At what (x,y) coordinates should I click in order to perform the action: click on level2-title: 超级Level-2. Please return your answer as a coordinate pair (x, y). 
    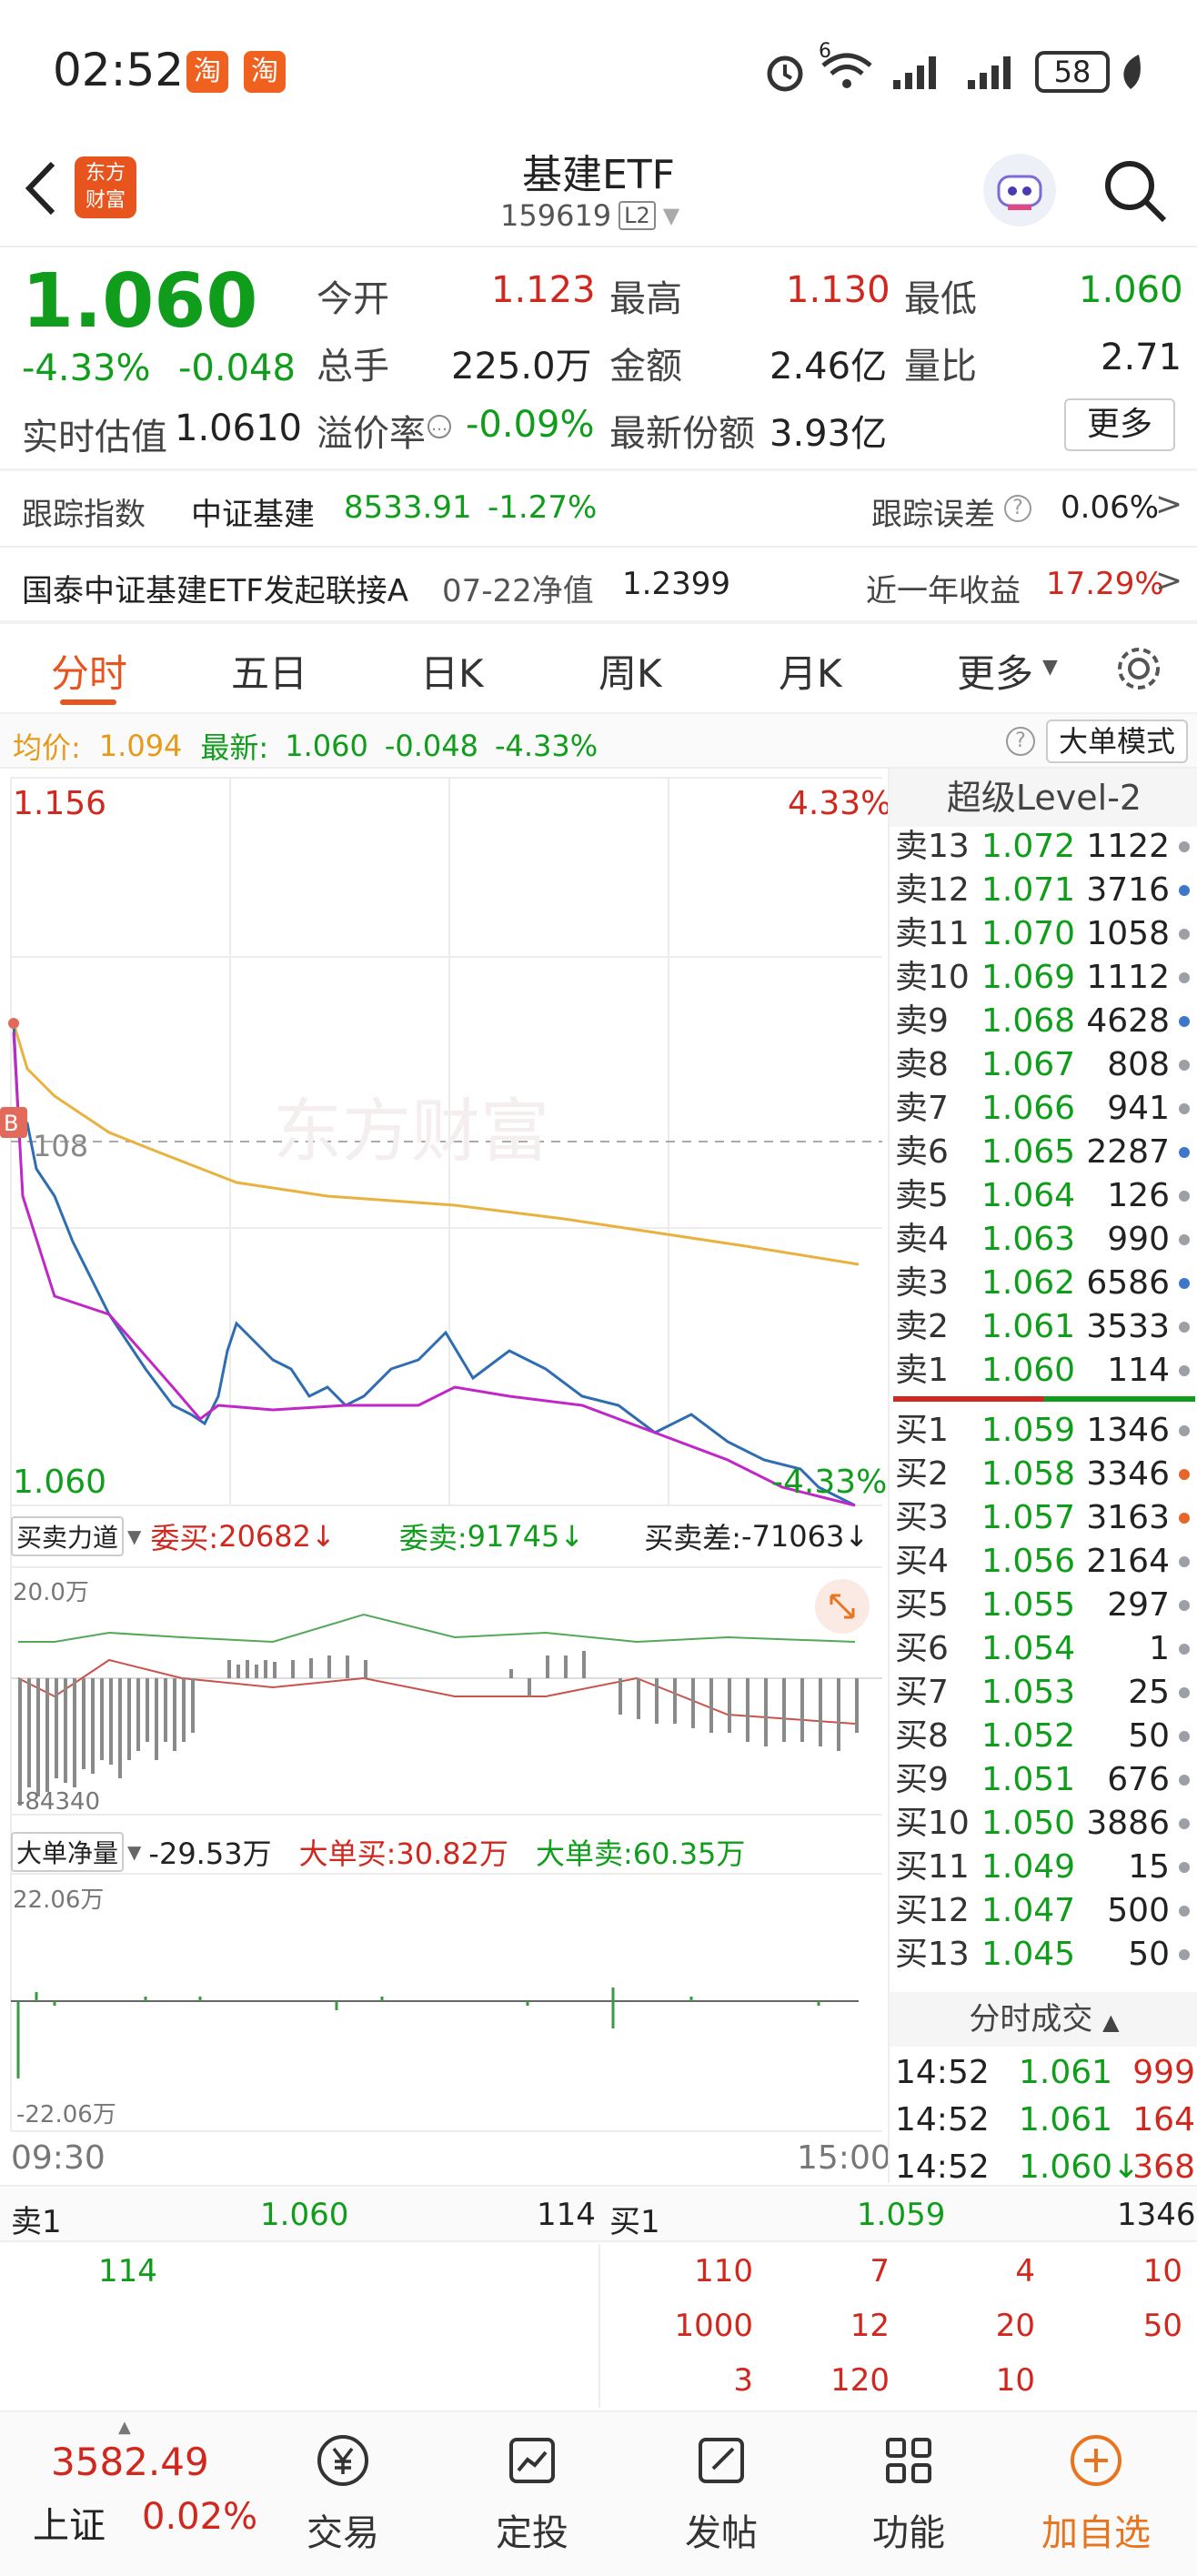
    Looking at the image, I should click on (1043, 798).